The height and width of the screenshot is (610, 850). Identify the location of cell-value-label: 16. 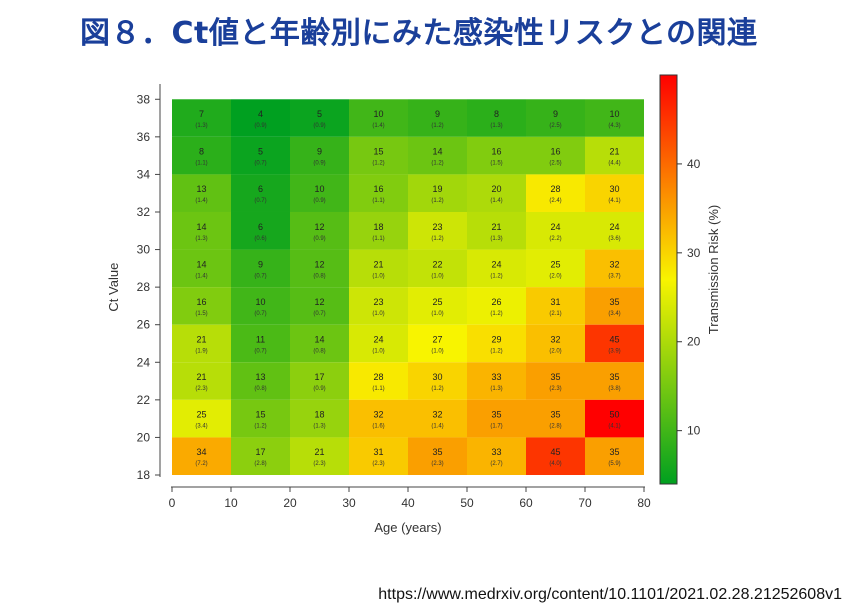
(555, 152).